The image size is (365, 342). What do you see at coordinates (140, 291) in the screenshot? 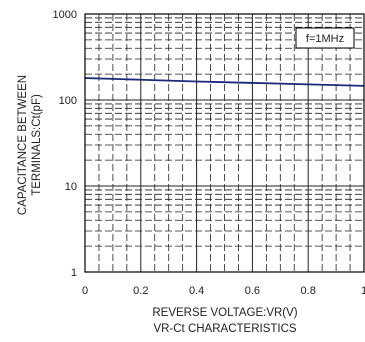
I see `x-tick-label: 0.2` at bounding box center [140, 291].